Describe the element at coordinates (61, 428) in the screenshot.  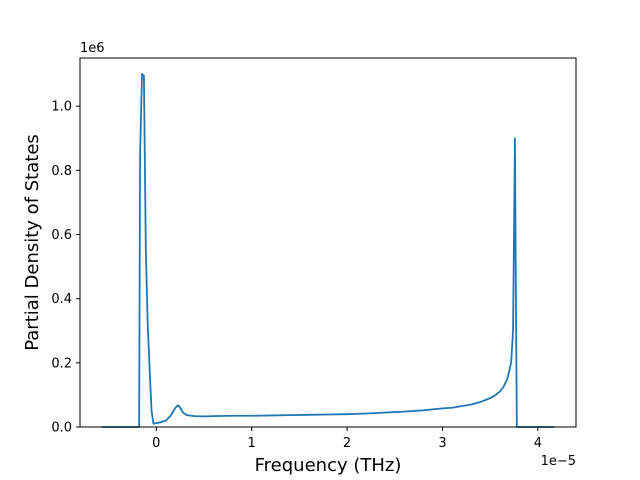
I see `y-tick-label: 0.0` at that location.